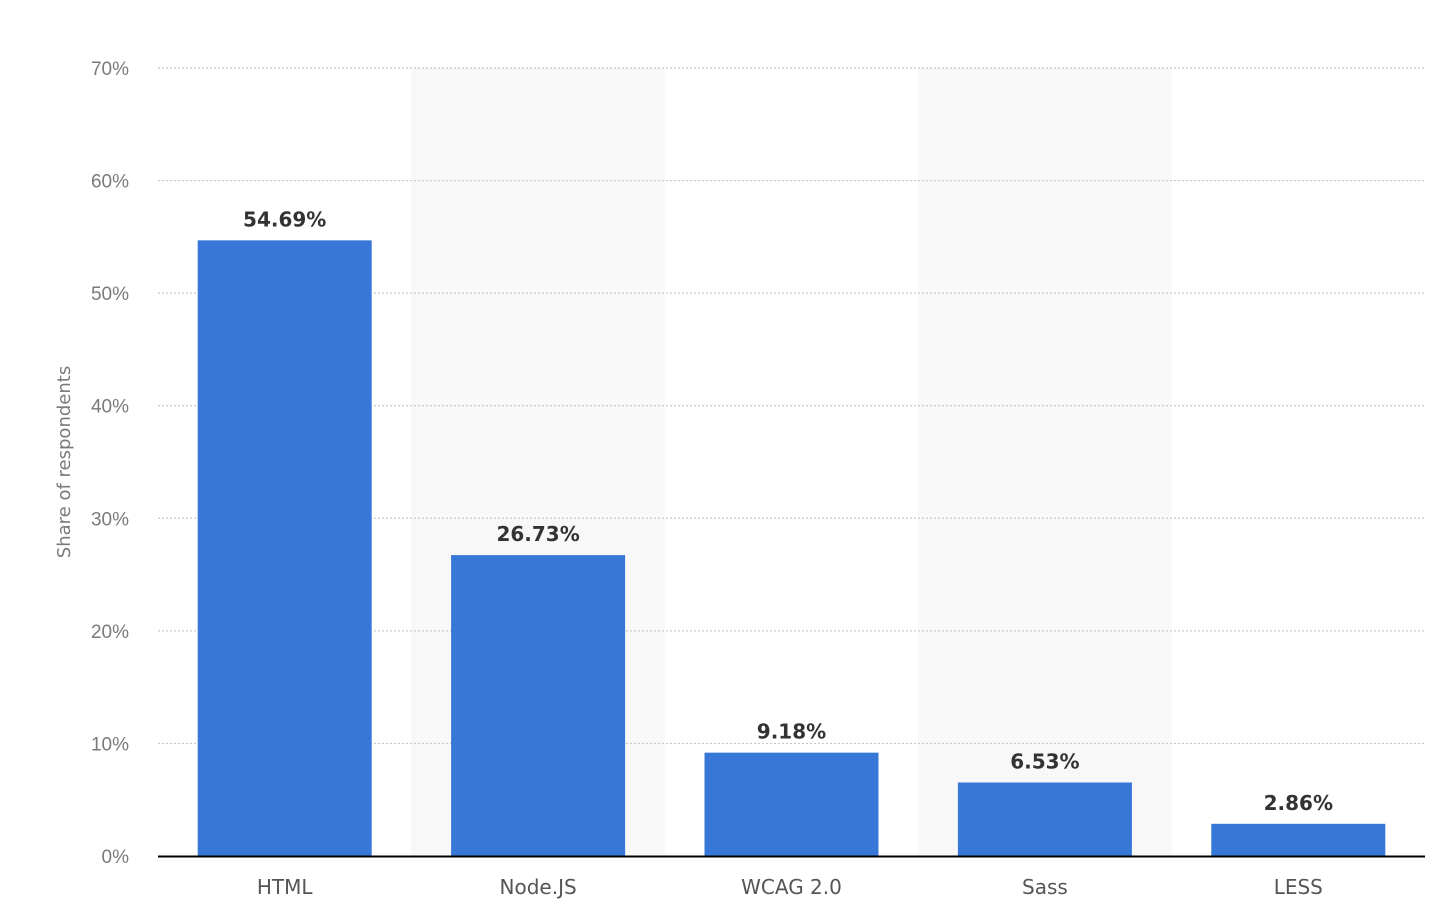  I want to click on data-label: 6.53%, so click(1044, 761).